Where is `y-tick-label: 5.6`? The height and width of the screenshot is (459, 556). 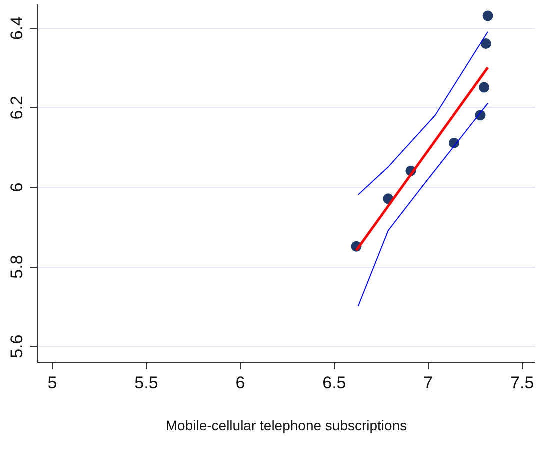 y-tick-label: 5.6 is located at coordinates (17, 346).